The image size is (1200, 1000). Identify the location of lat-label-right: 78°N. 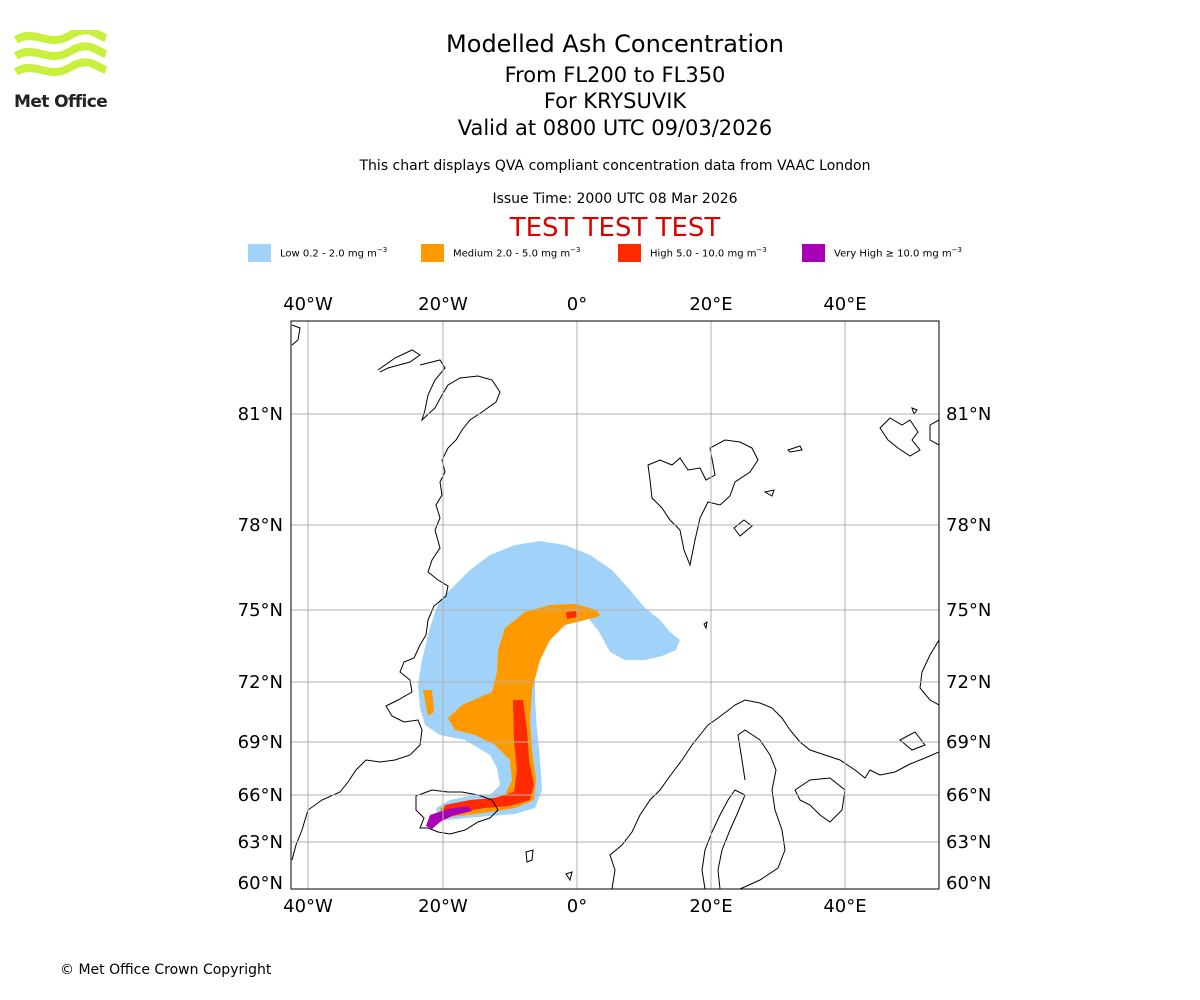
(968, 525).